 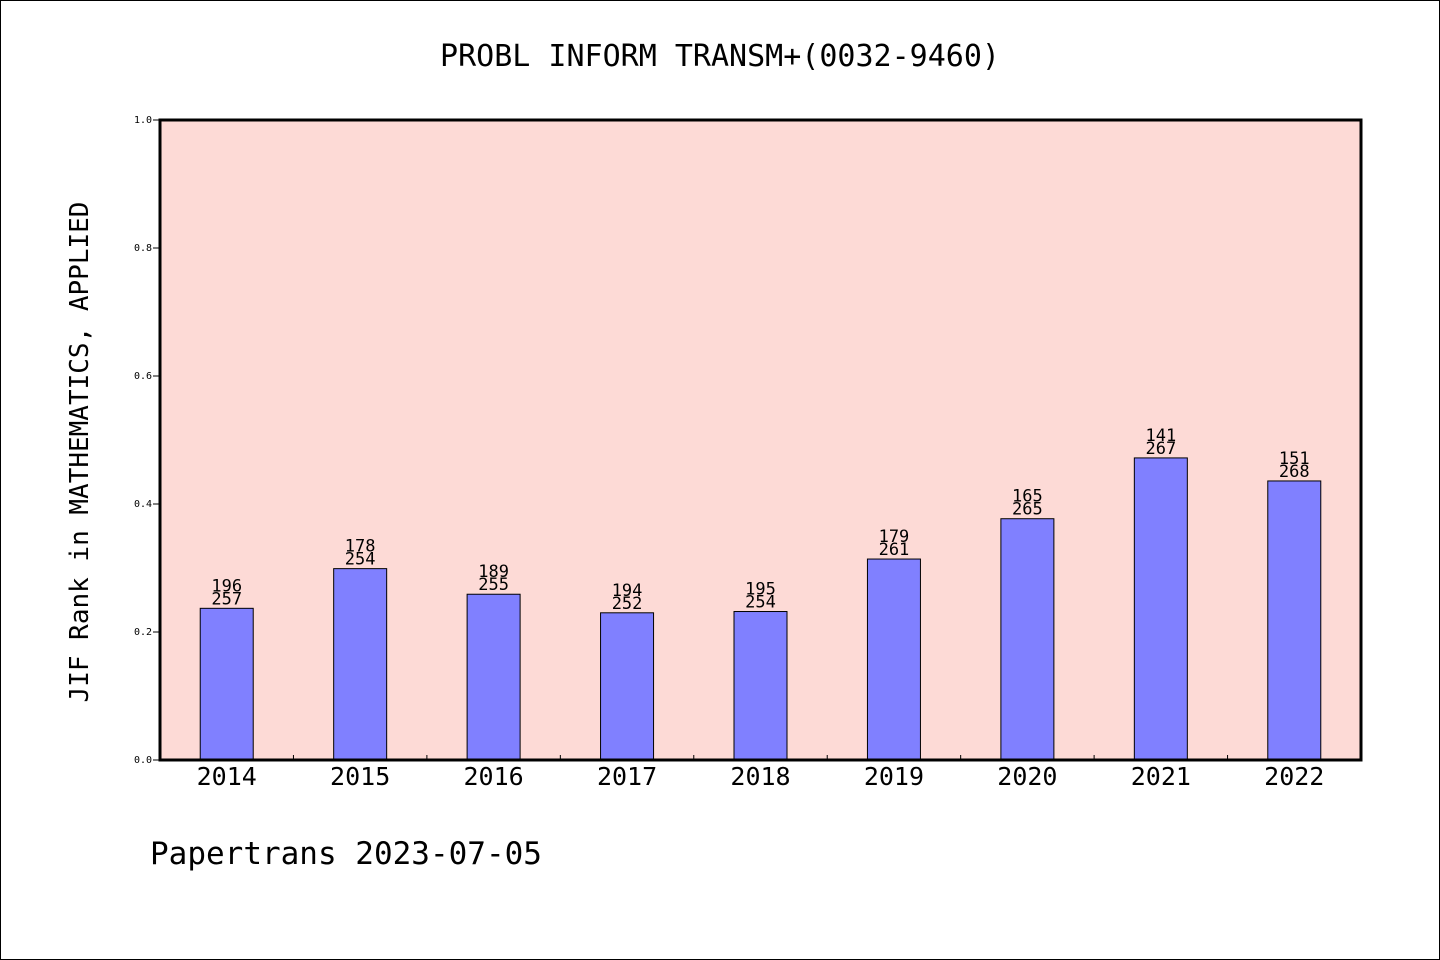 What do you see at coordinates (894, 537) in the screenshot?
I see `bar-rank-label: 179` at bounding box center [894, 537].